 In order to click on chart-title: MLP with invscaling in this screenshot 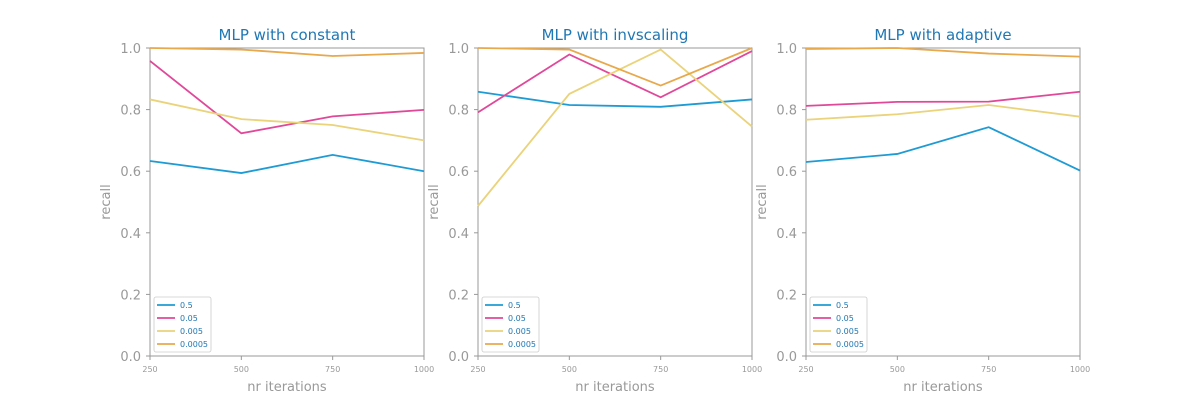, I will do `click(615, 35)`.